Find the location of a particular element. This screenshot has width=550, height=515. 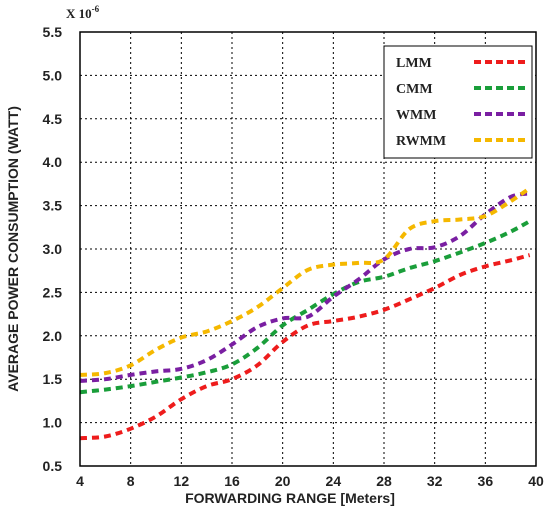

x-tick-label: 32 is located at coordinates (435, 481).